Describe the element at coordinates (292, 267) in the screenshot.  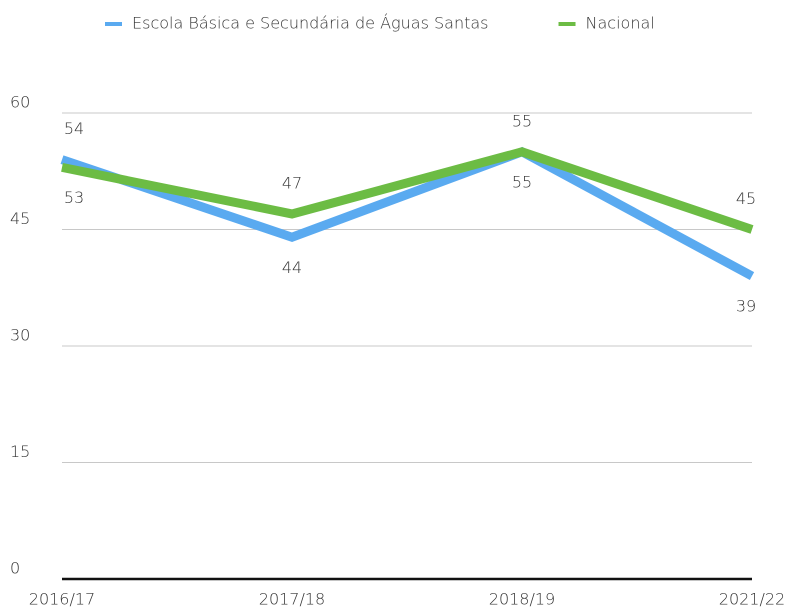
I see `data-label: 44` at that location.